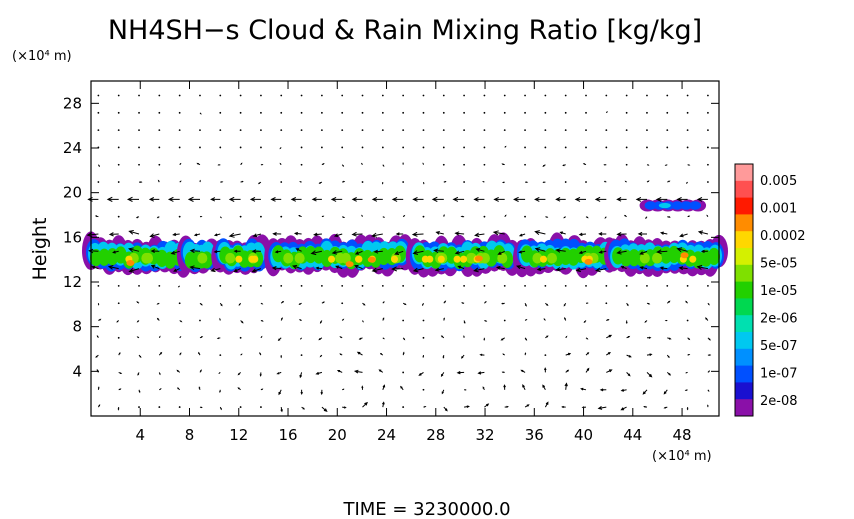 Image resolution: width=854 pixels, height=519 pixels. Describe the element at coordinates (779, 401) in the screenshot. I see `colorbar-label: 2e-08` at that location.